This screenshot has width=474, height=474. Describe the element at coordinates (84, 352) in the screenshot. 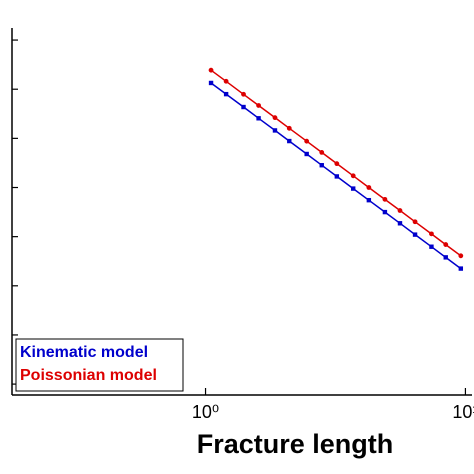

I see `legend-label: Kinematic model` at that location.